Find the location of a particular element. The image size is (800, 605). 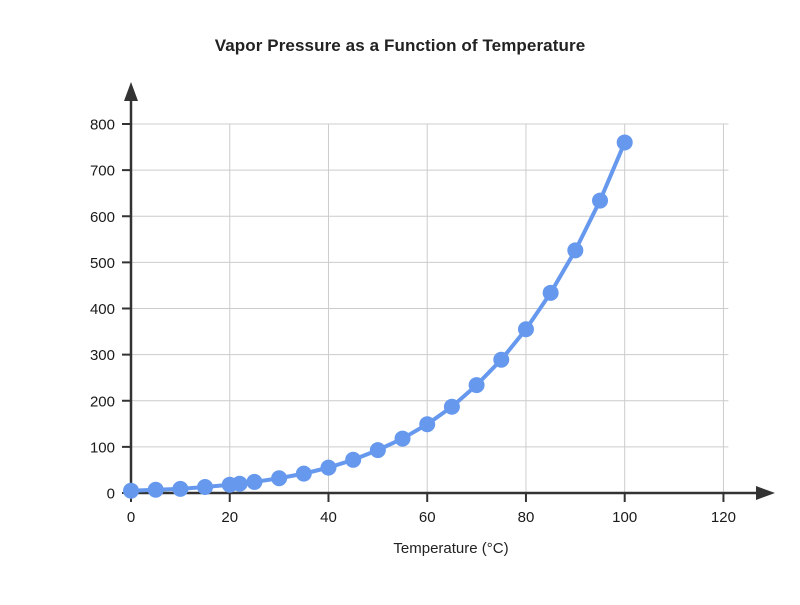

svg-text: 500 is located at coordinates (102, 263).